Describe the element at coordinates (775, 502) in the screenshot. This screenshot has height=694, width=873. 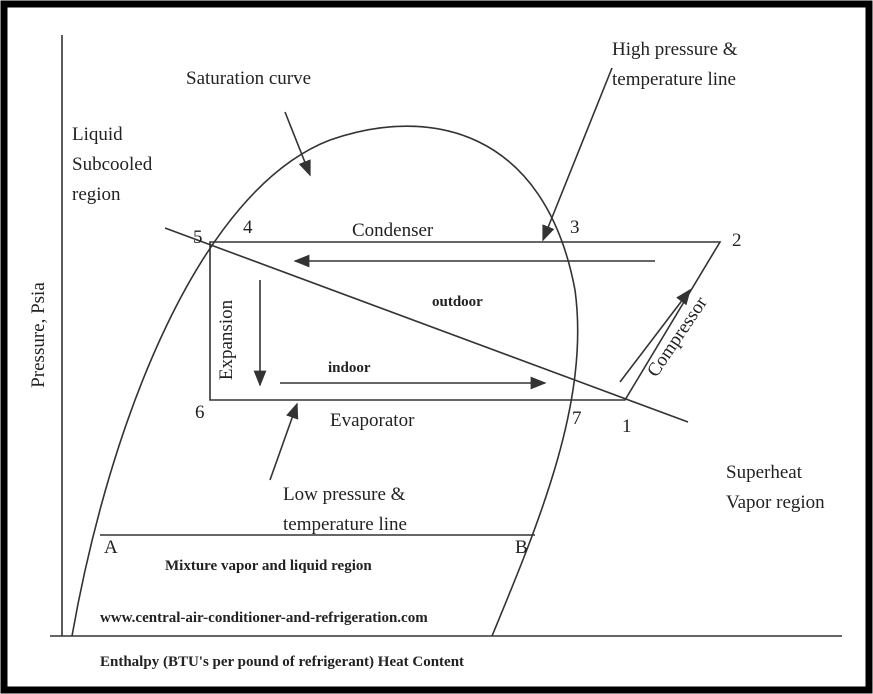
I see `label: Vapor region` at that location.